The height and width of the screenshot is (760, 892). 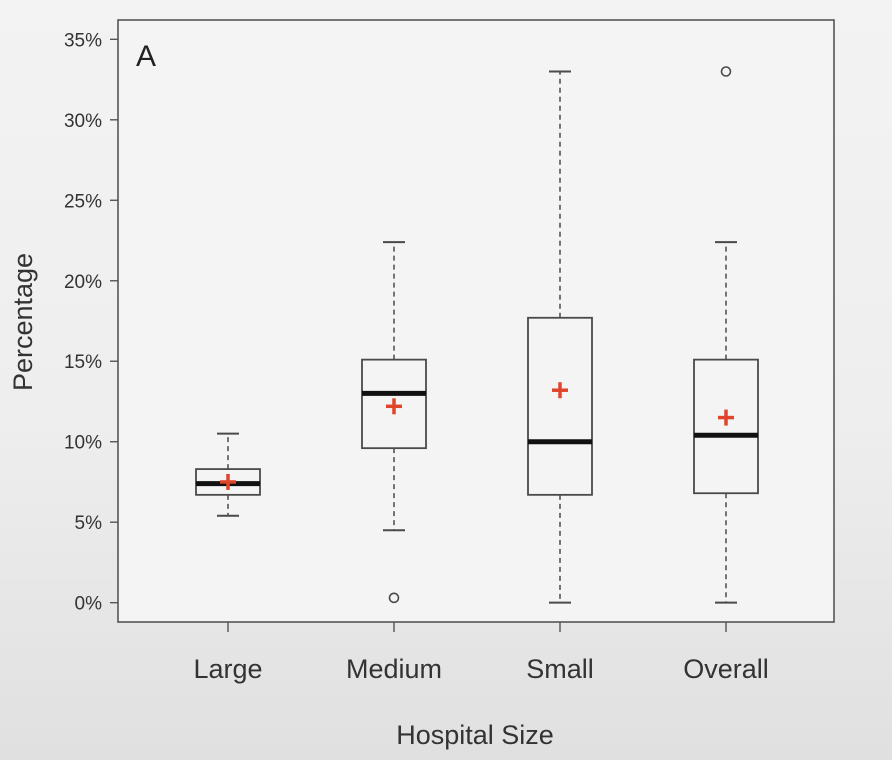 What do you see at coordinates (83, 40) in the screenshot?
I see `y-tick-label: 35%` at bounding box center [83, 40].